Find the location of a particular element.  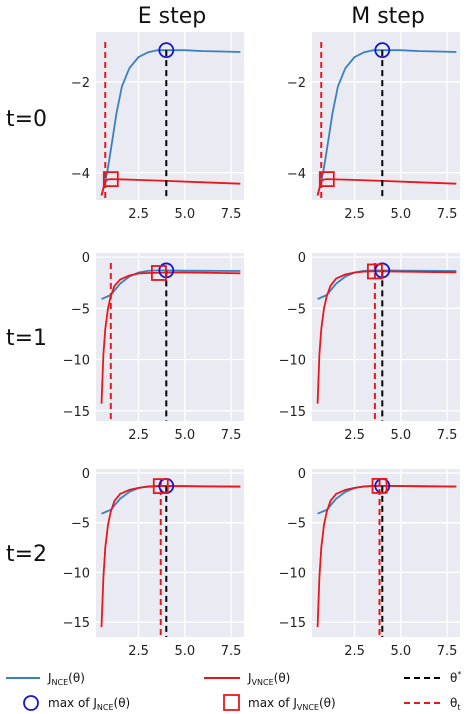

column-title-e-step: E step is located at coordinates (172, 16).